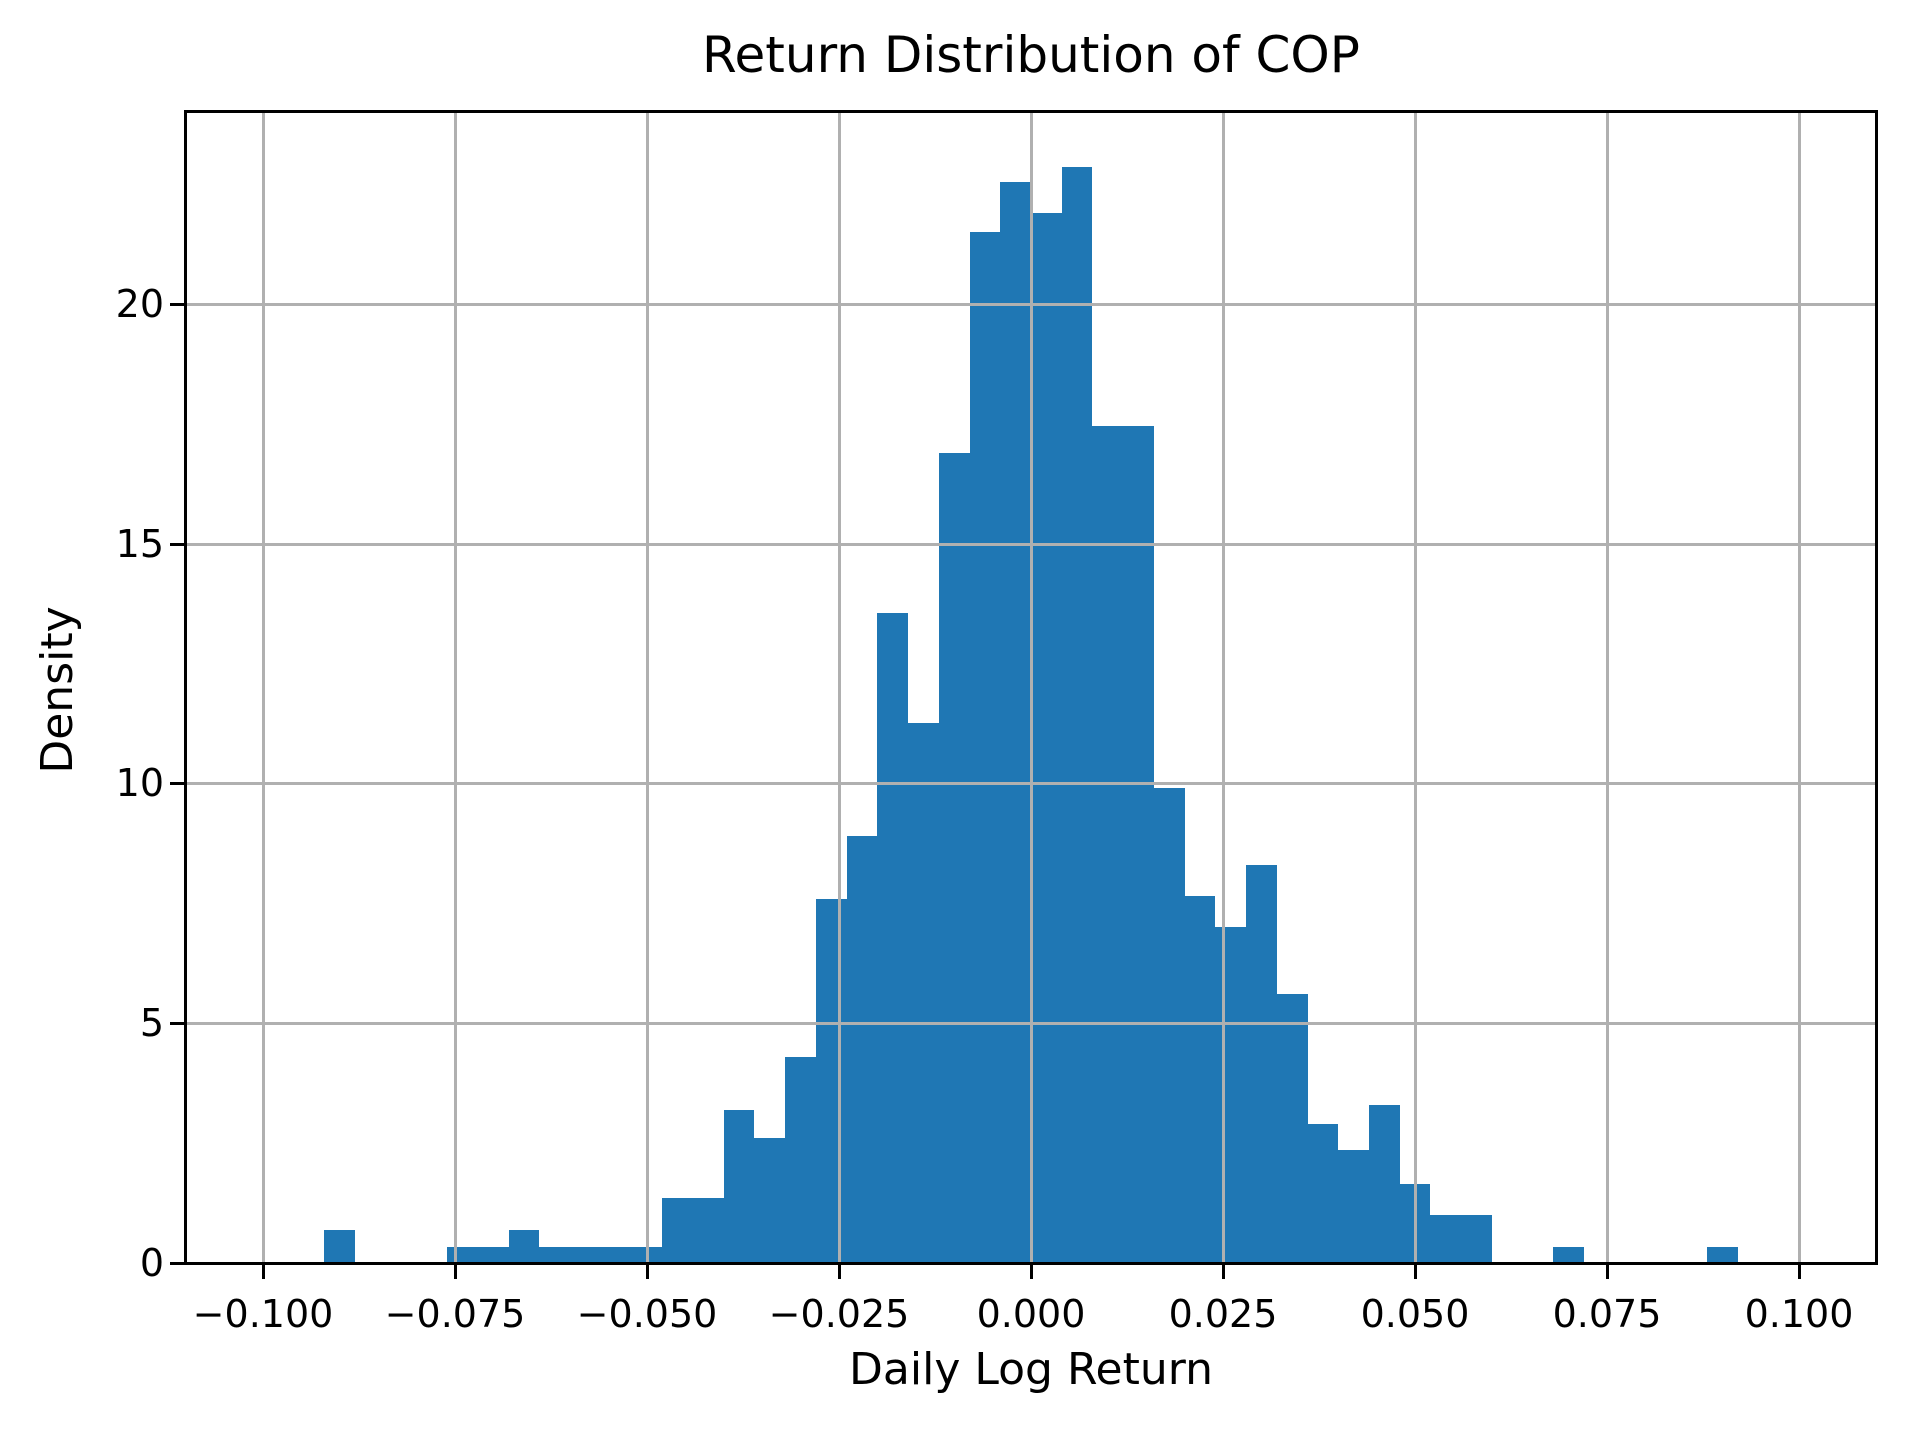  Describe the element at coordinates (1031, 1369) in the screenshot. I see `x-axis-label: Daily Log Return` at that location.